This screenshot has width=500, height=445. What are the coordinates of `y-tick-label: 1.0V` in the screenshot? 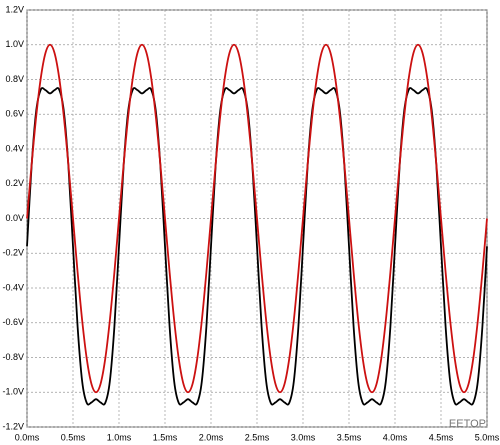 It's located at (14, 44).